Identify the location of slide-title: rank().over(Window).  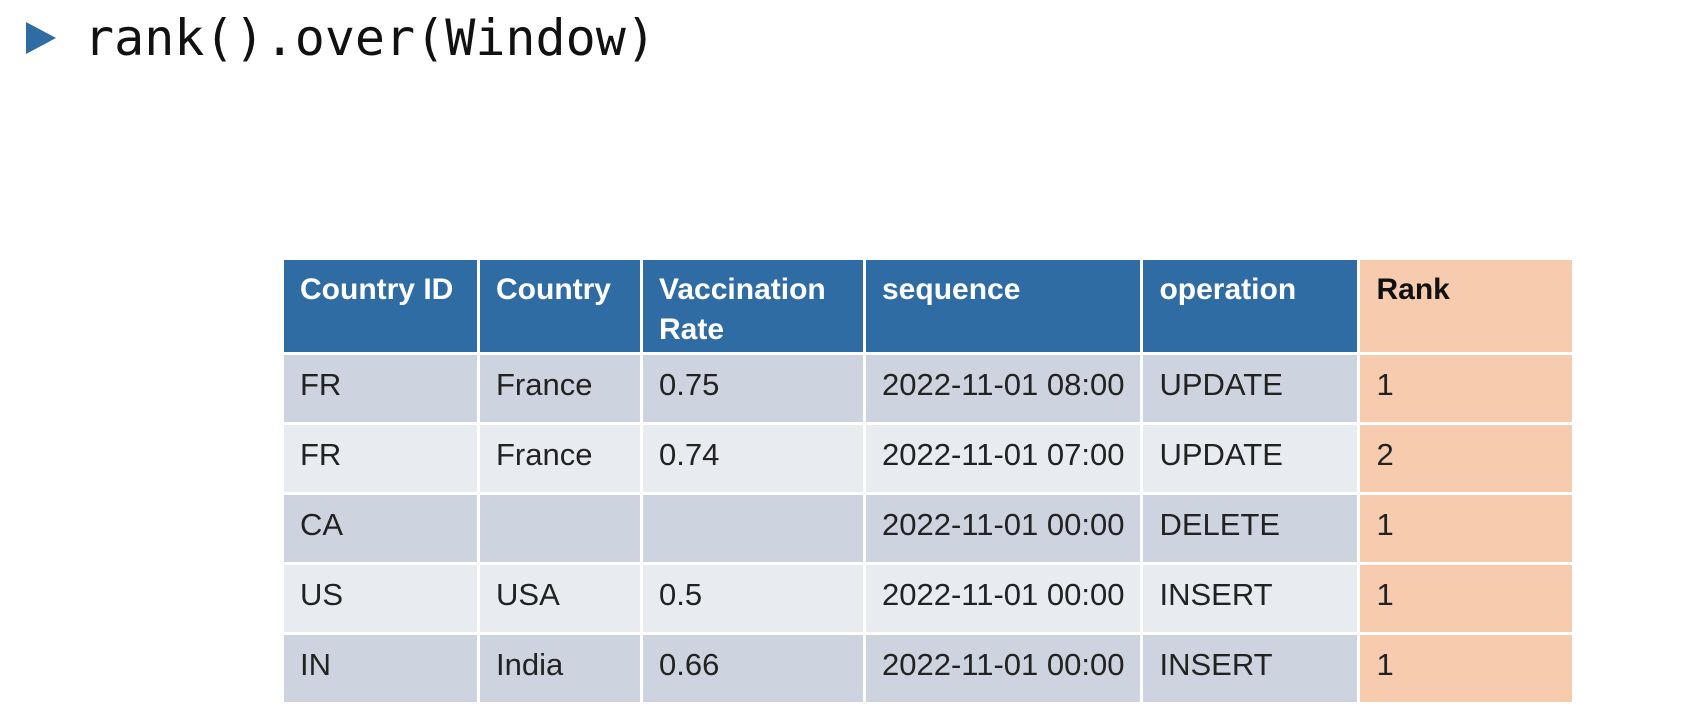
(340, 38).